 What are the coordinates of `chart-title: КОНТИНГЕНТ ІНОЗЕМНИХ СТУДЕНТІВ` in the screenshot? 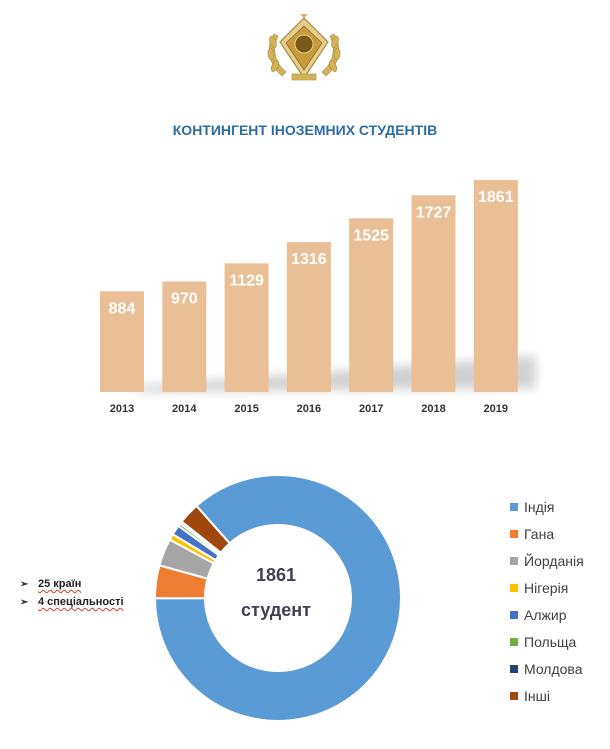 It's located at (305, 130).